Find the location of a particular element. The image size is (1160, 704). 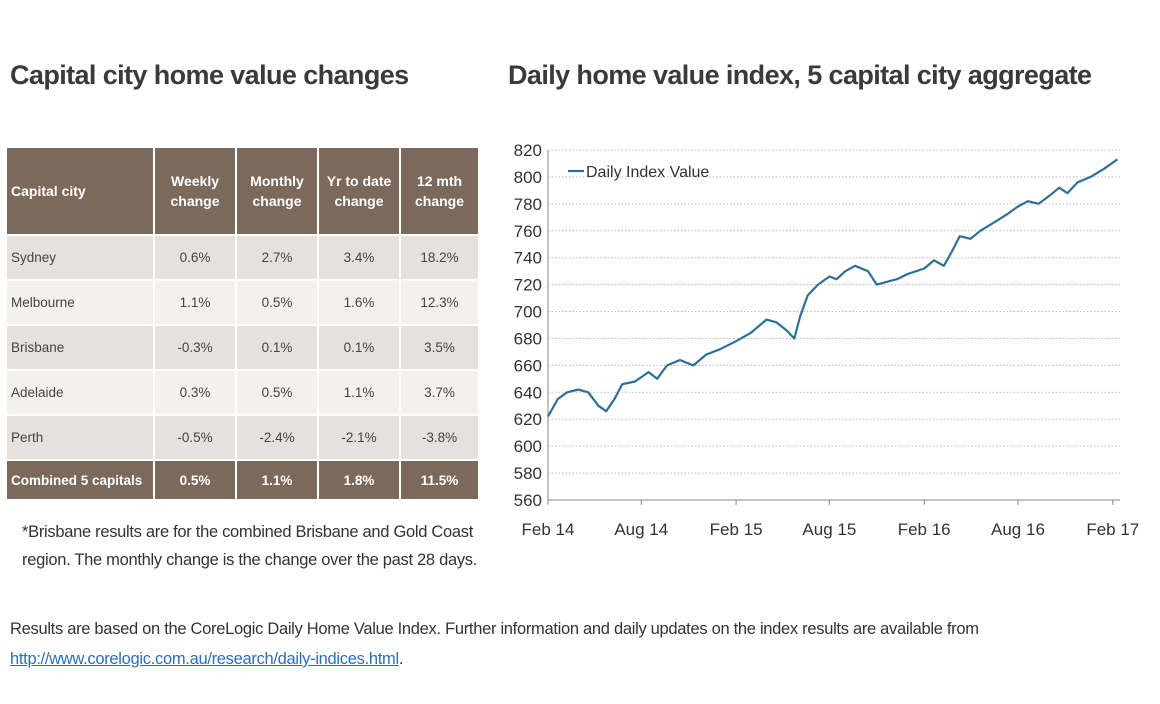

y-tick-label: 740 is located at coordinates (528, 258).